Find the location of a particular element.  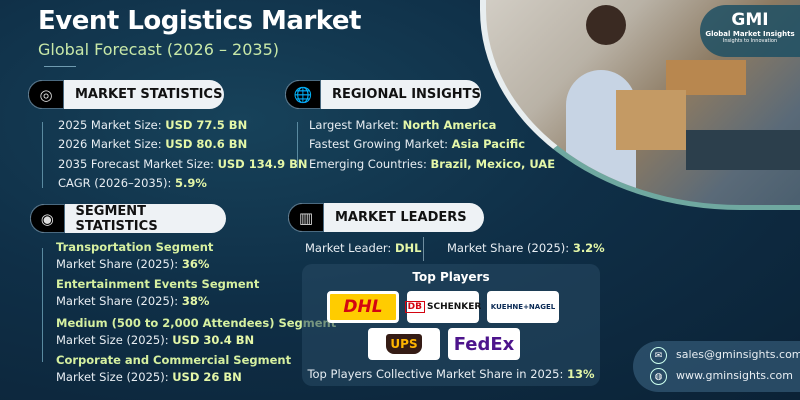

market-leaders-header: ▥ MARKET LEADERS is located at coordinates (386, 217).